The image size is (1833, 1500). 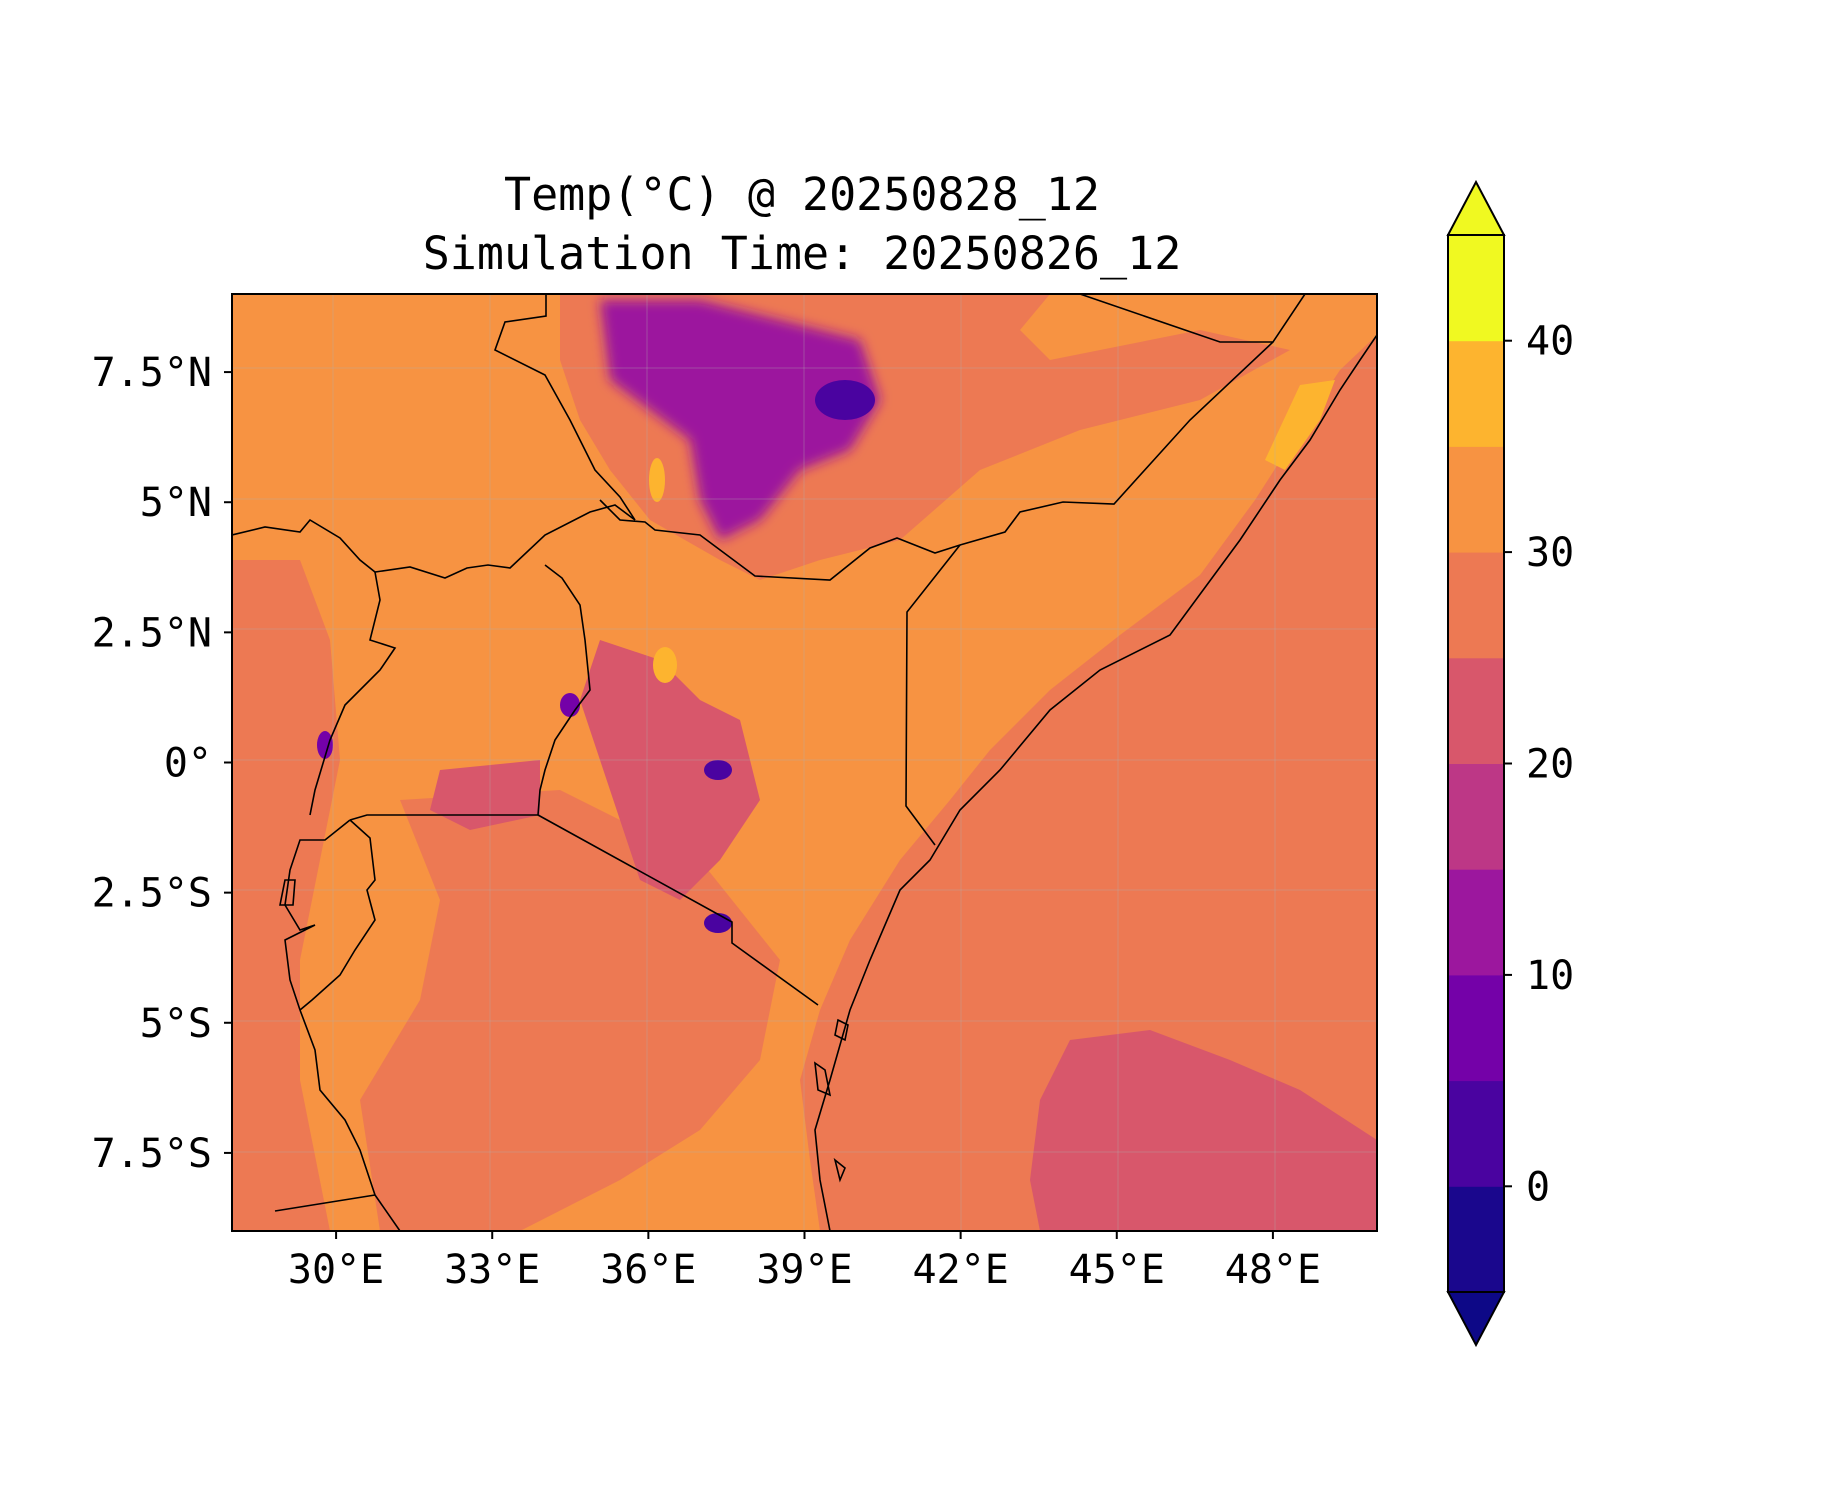 What do you see at coordinates (1273, 1270) in the screenshot?
I see `x-tick-label: 48°E` at bounding box center [1273, 1270].